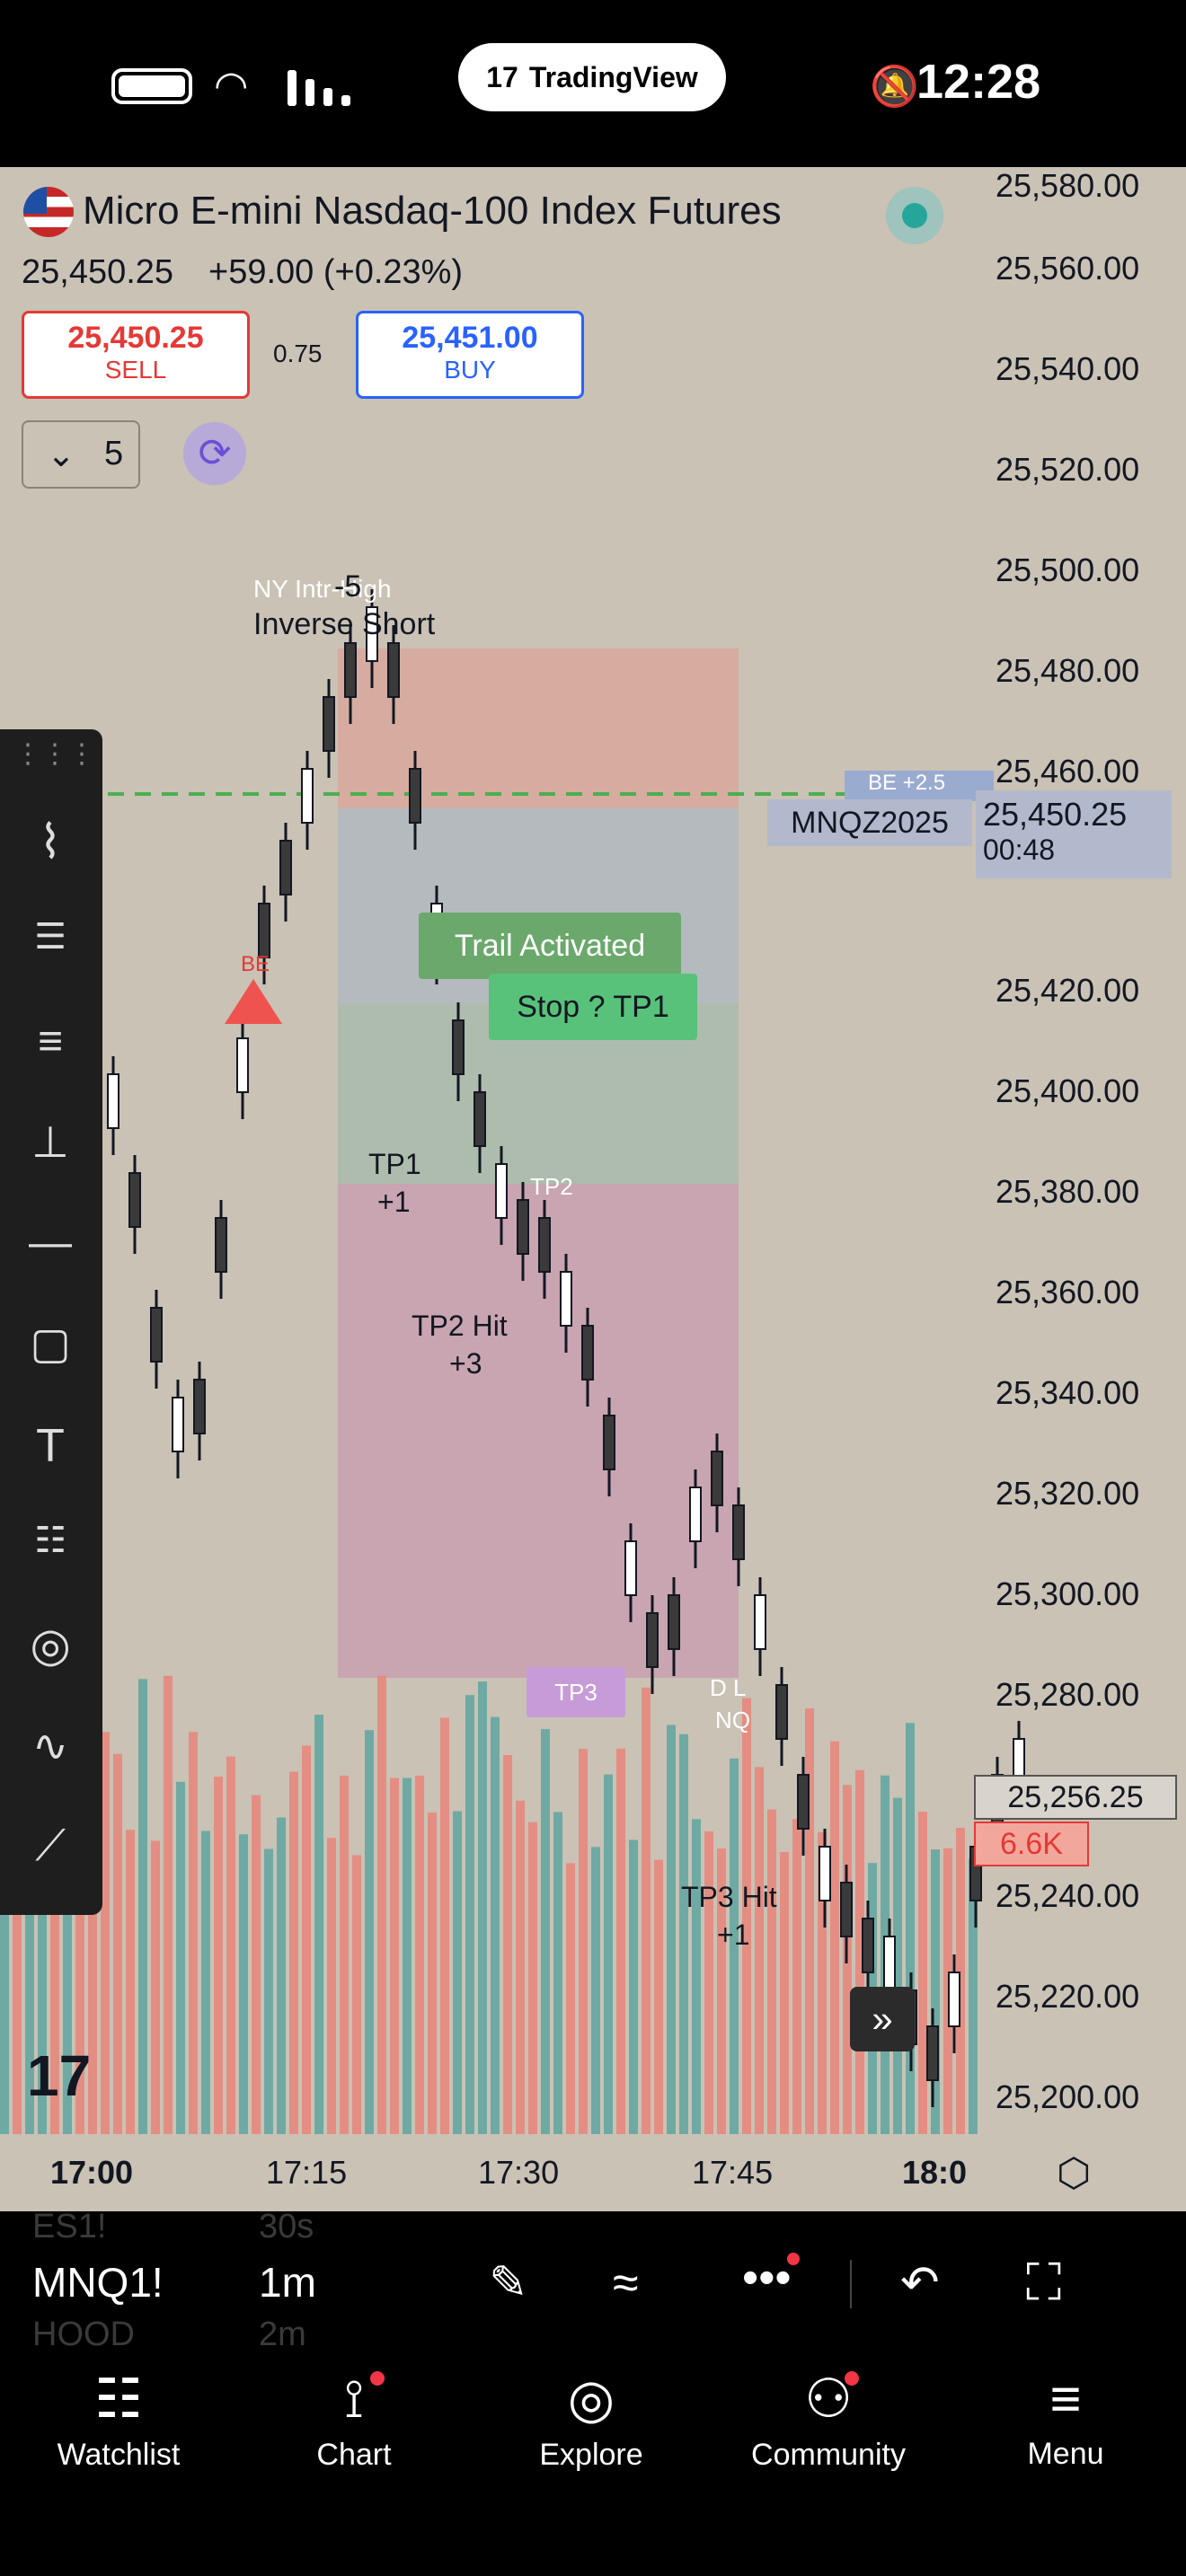  Describe the element at coordinates (550, 946) in the screenshot. I see `trail-activated-label: Trail Activated` at that location.